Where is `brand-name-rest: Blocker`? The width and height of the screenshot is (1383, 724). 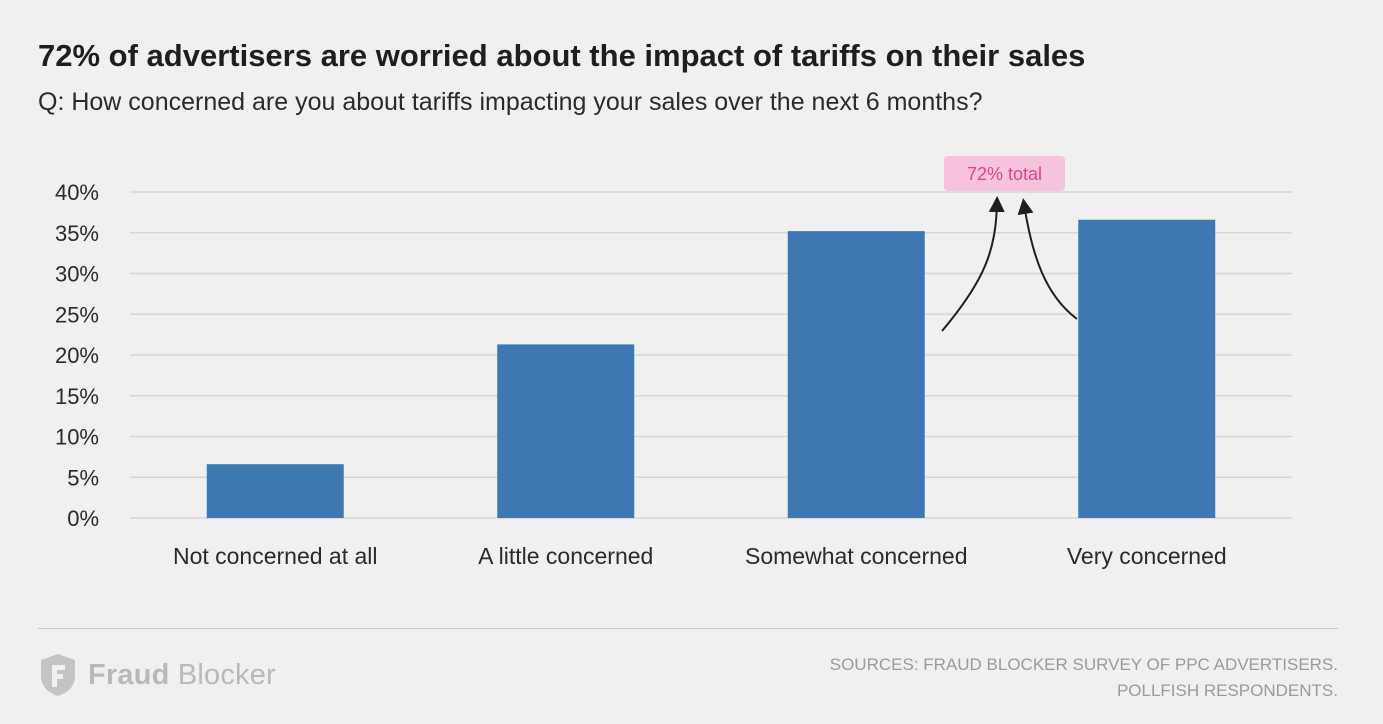 brand-name-rest: Blocker is located at coordinates (222, 674).